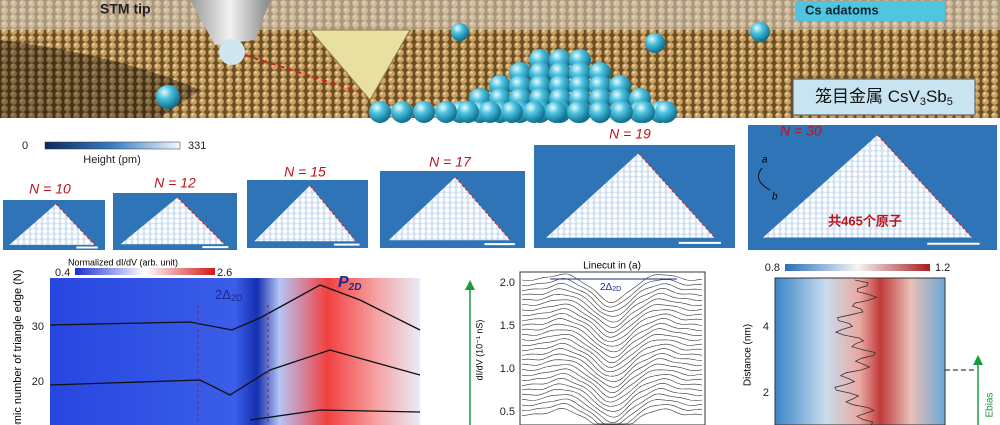 The width and height of the screenshot is (1000, 425). What do you see at coordinates (775, 197) in the screenshot?
I see `dir-b: b` at bounding box center [775, 197].